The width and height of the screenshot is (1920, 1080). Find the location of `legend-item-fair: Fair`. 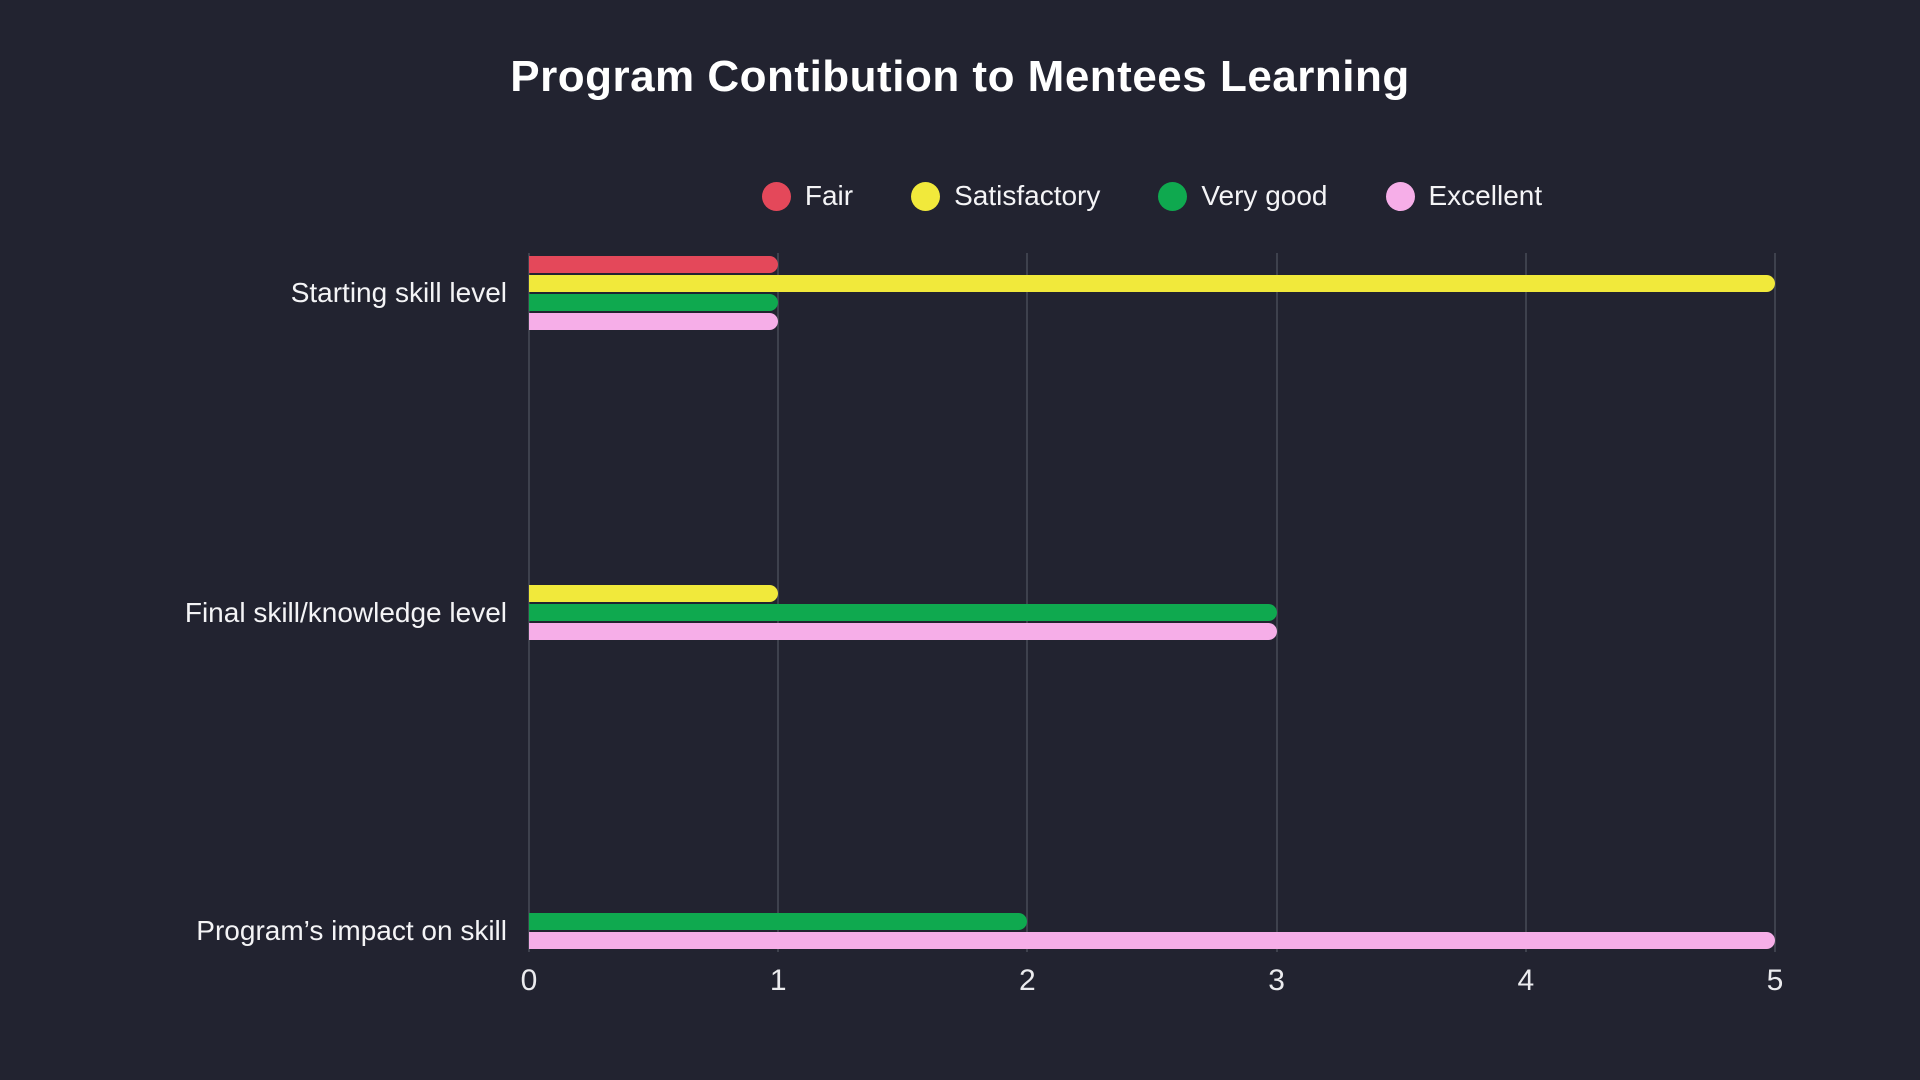

legend-item-fair: Fair is located at coordinates (807, 196).